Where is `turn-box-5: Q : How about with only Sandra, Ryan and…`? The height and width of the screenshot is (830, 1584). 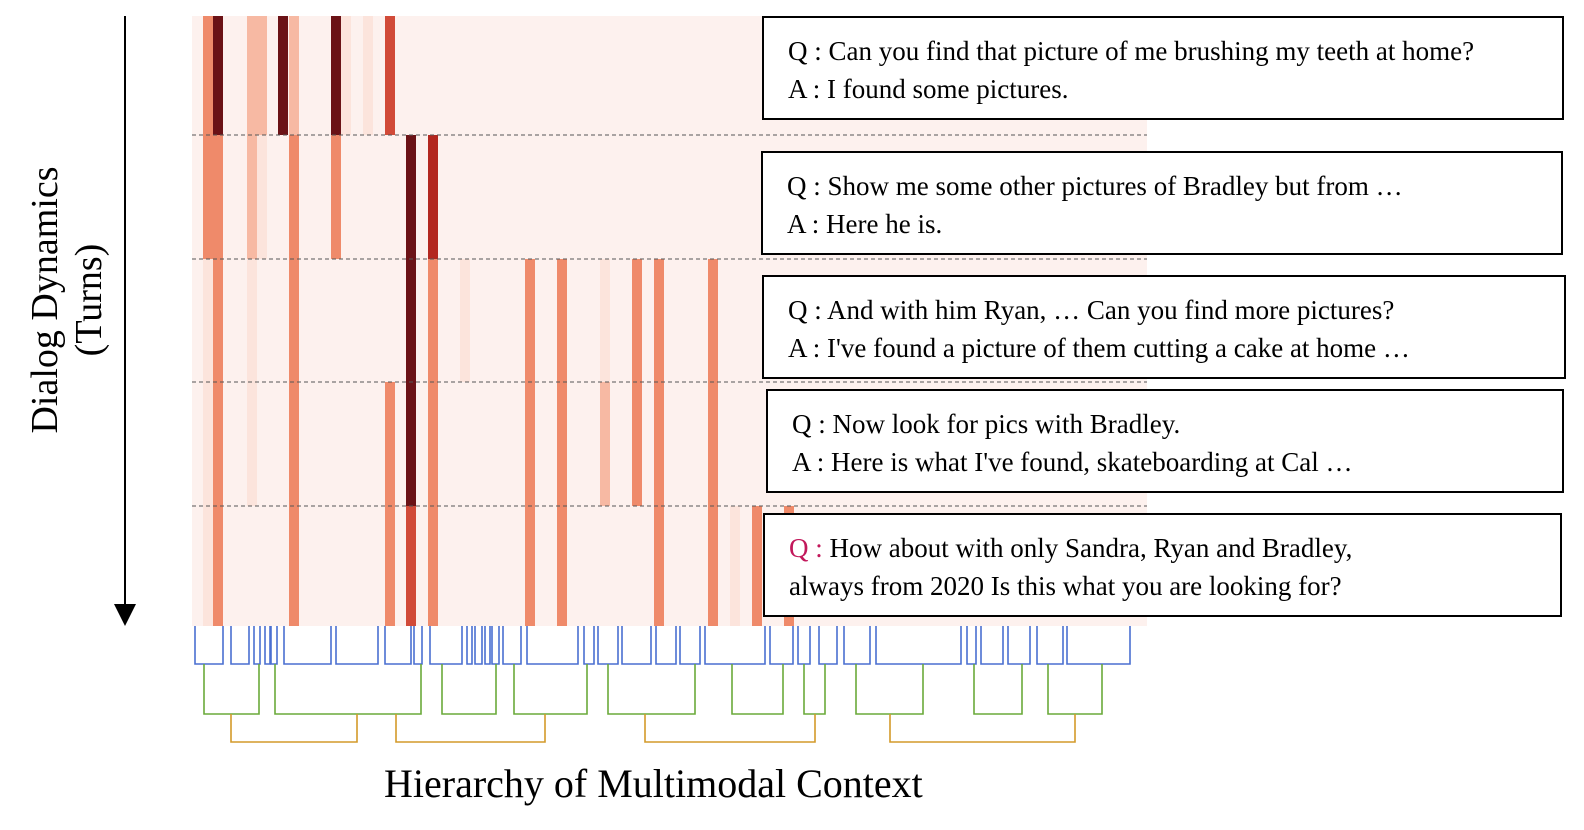
turn-box-5: Q : How about with only Sandra, Ryan and… is located at coordinates (1162, 565).